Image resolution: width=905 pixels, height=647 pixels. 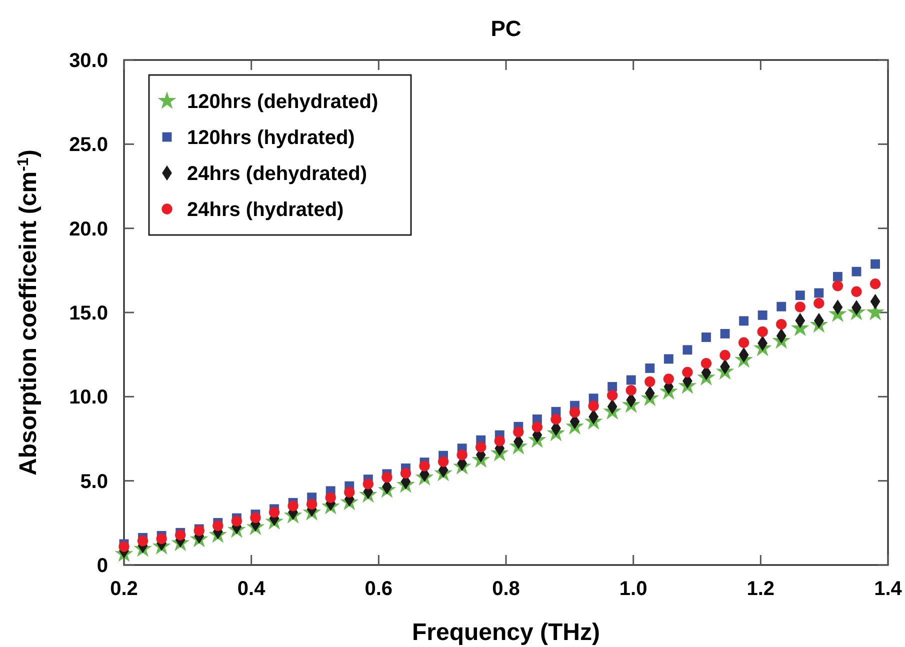 What do you see at coordinates (88, 313) in the screenshot?
I see `y-tick-label: 15.0` at bounding box center [88, 313].